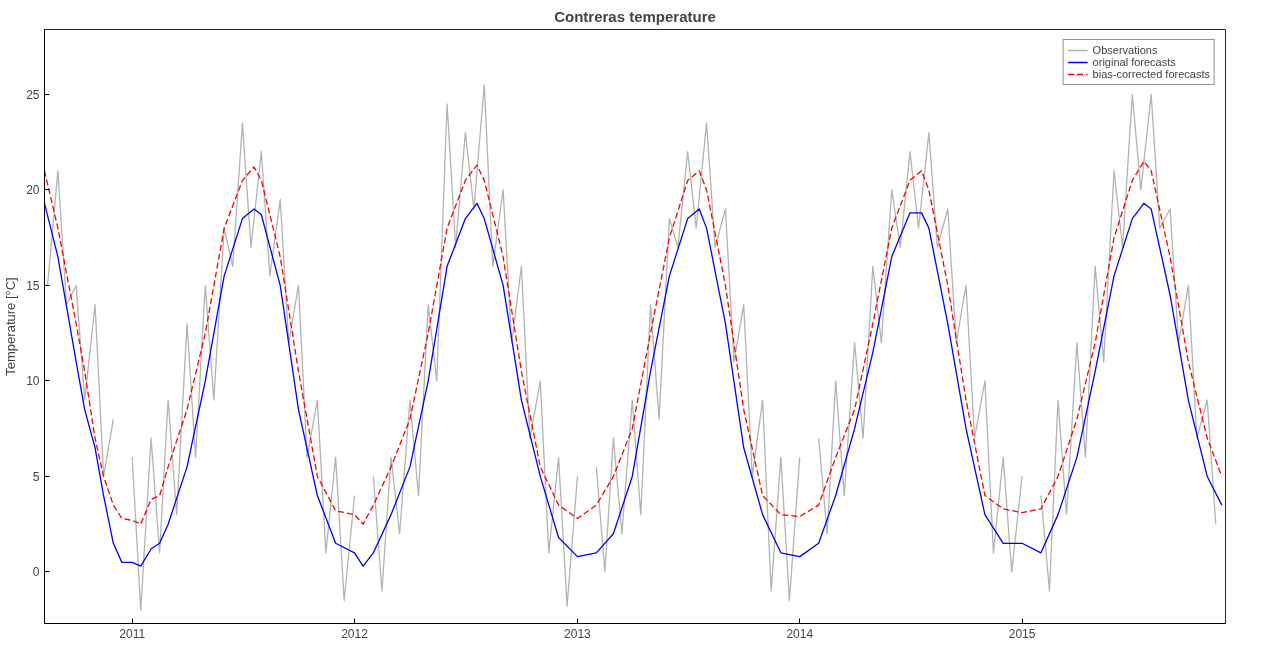 This screenshot has width=1265, height=662. What do you see at coordinates (355, 633) in the screenshot?
I see `x-tick-label: 2012` at bounding box center [355, 633].